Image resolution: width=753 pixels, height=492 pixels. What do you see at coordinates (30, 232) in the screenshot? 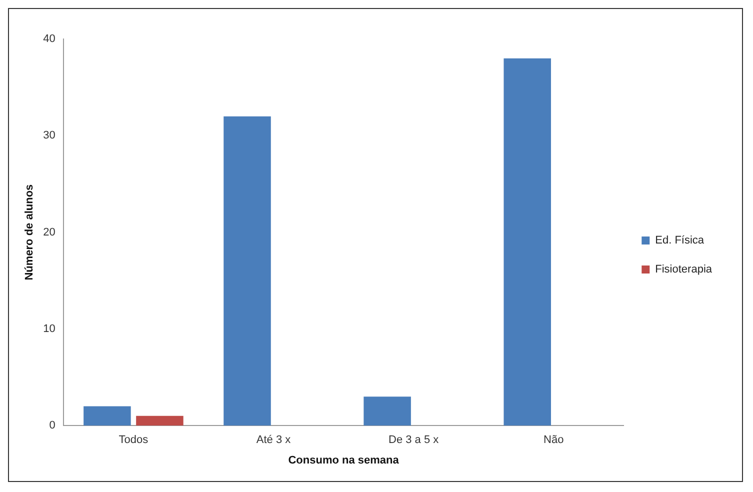
I see `y-axis-title: Número de alunos` at bounding box center [30, 232].